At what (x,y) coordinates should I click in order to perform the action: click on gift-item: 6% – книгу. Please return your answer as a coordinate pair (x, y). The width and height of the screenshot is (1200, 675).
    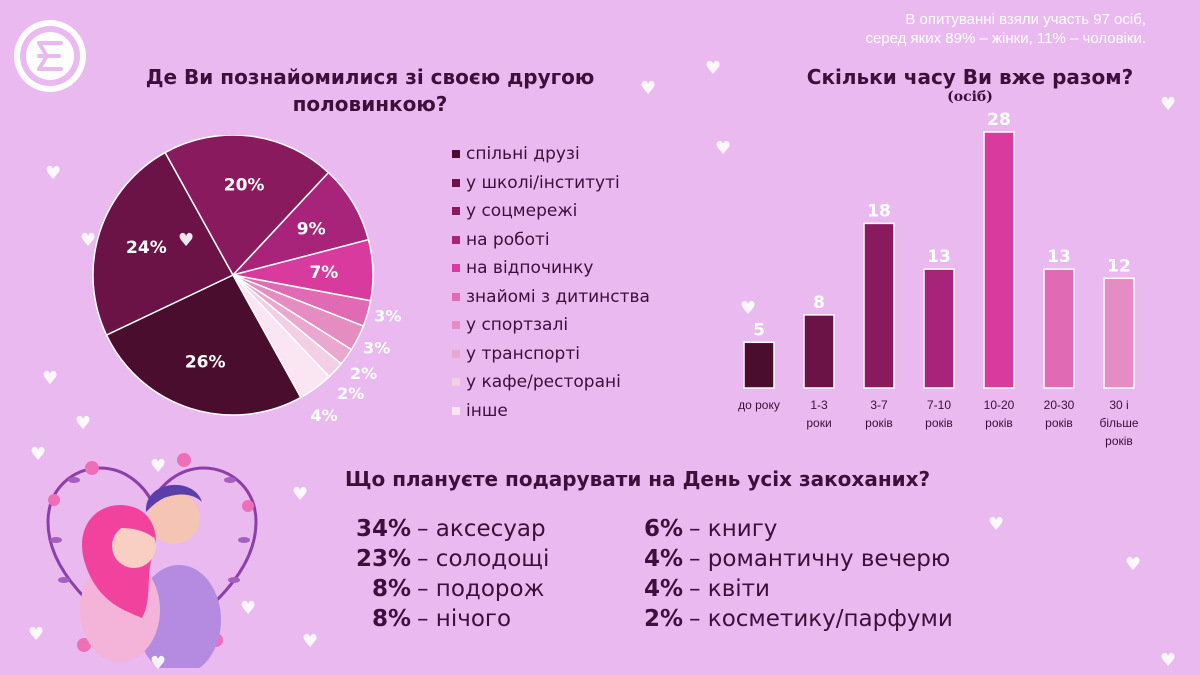
    Looking at the image, I should click on (792, 529).